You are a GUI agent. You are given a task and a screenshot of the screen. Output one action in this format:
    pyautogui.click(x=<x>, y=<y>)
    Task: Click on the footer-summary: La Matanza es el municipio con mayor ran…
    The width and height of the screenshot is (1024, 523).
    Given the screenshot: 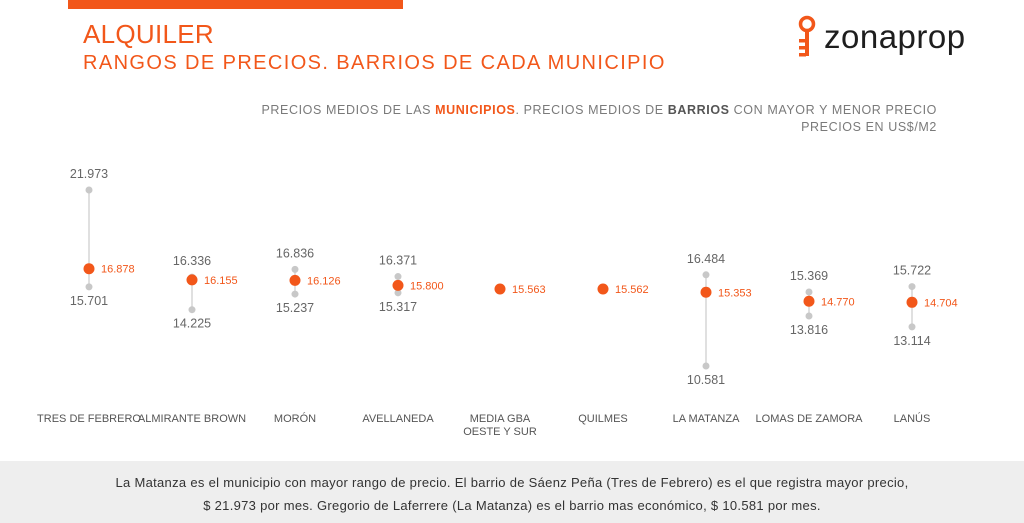 What is the action you would take?
    pyautogui.click(x=512, y=492)
    